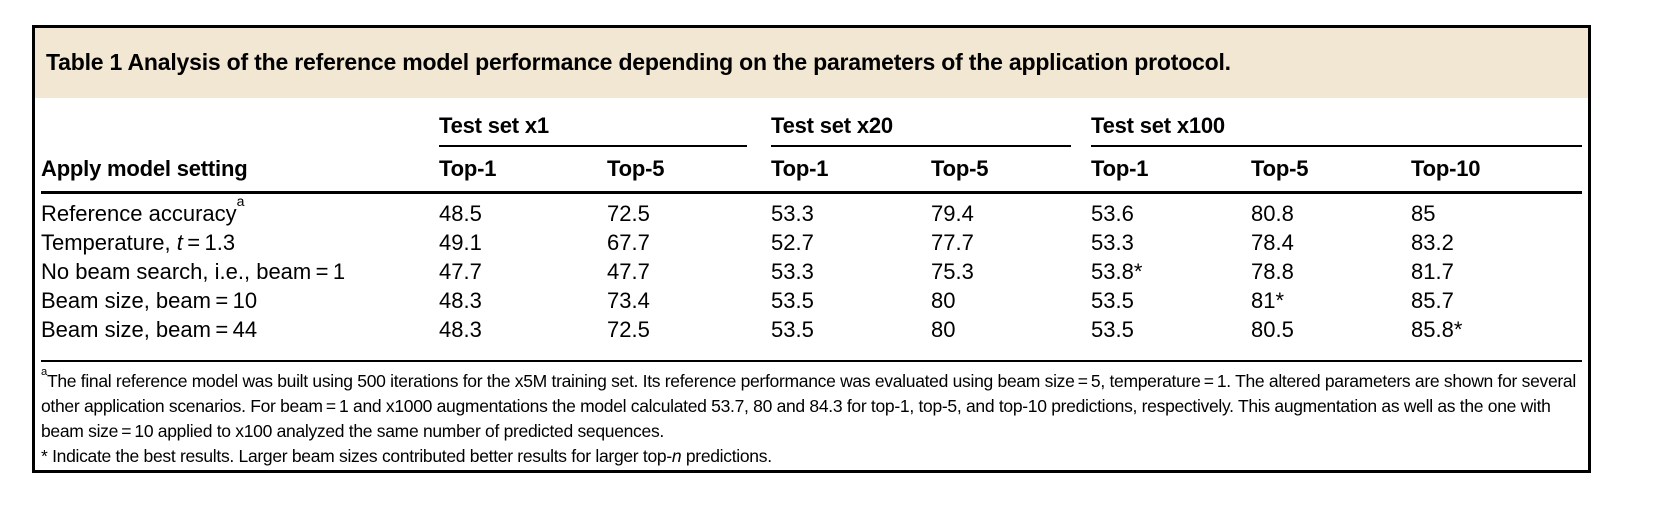  I want to click on group-header-testset-x100: Test set x100, so click(1336, 122).